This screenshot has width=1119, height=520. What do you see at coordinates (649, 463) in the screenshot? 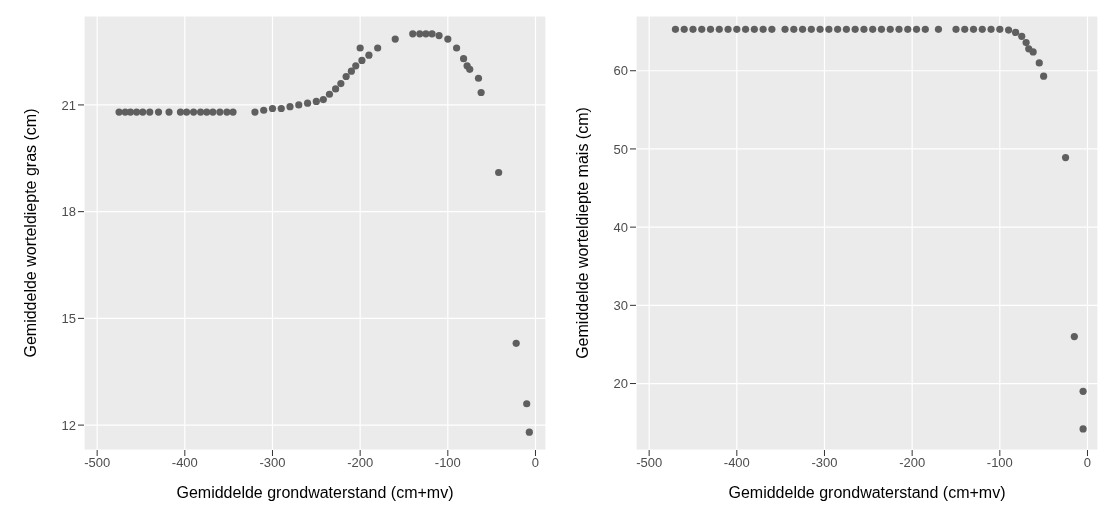
I see `x-tick-label: -500` at bounding box center [649, 463].